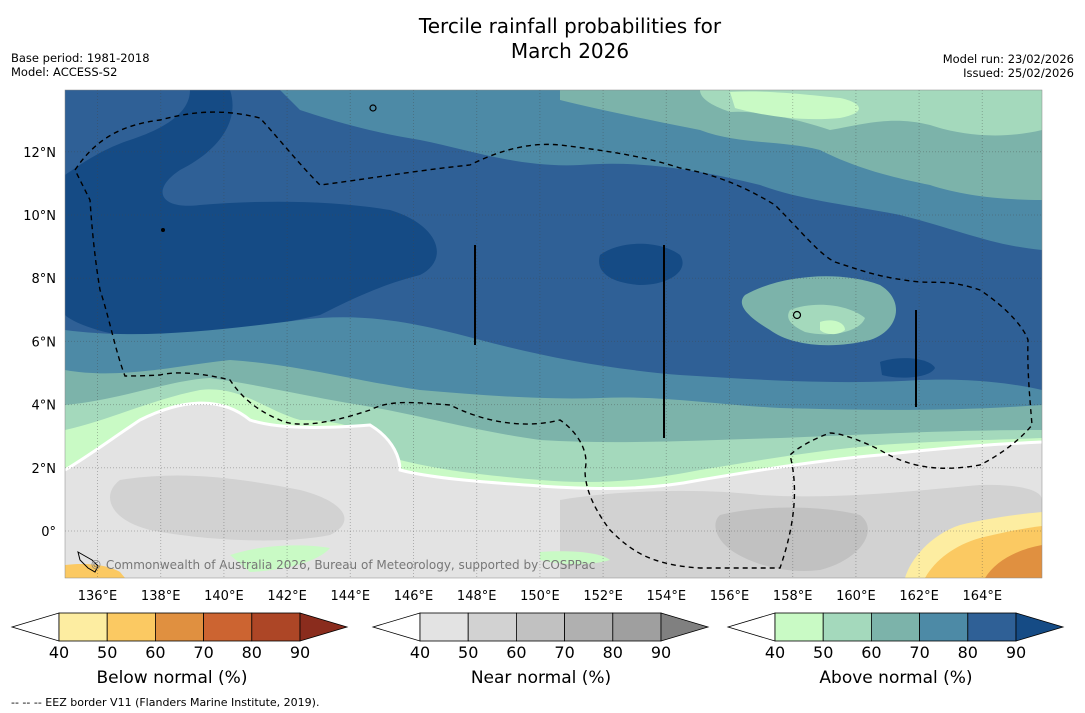 The height and width of the screenshot is (713, 1085). What do you see at coordinates (667, 596) in the screenshot?
I see `longitude-label: 154°E` at bounding box center [667, 596].